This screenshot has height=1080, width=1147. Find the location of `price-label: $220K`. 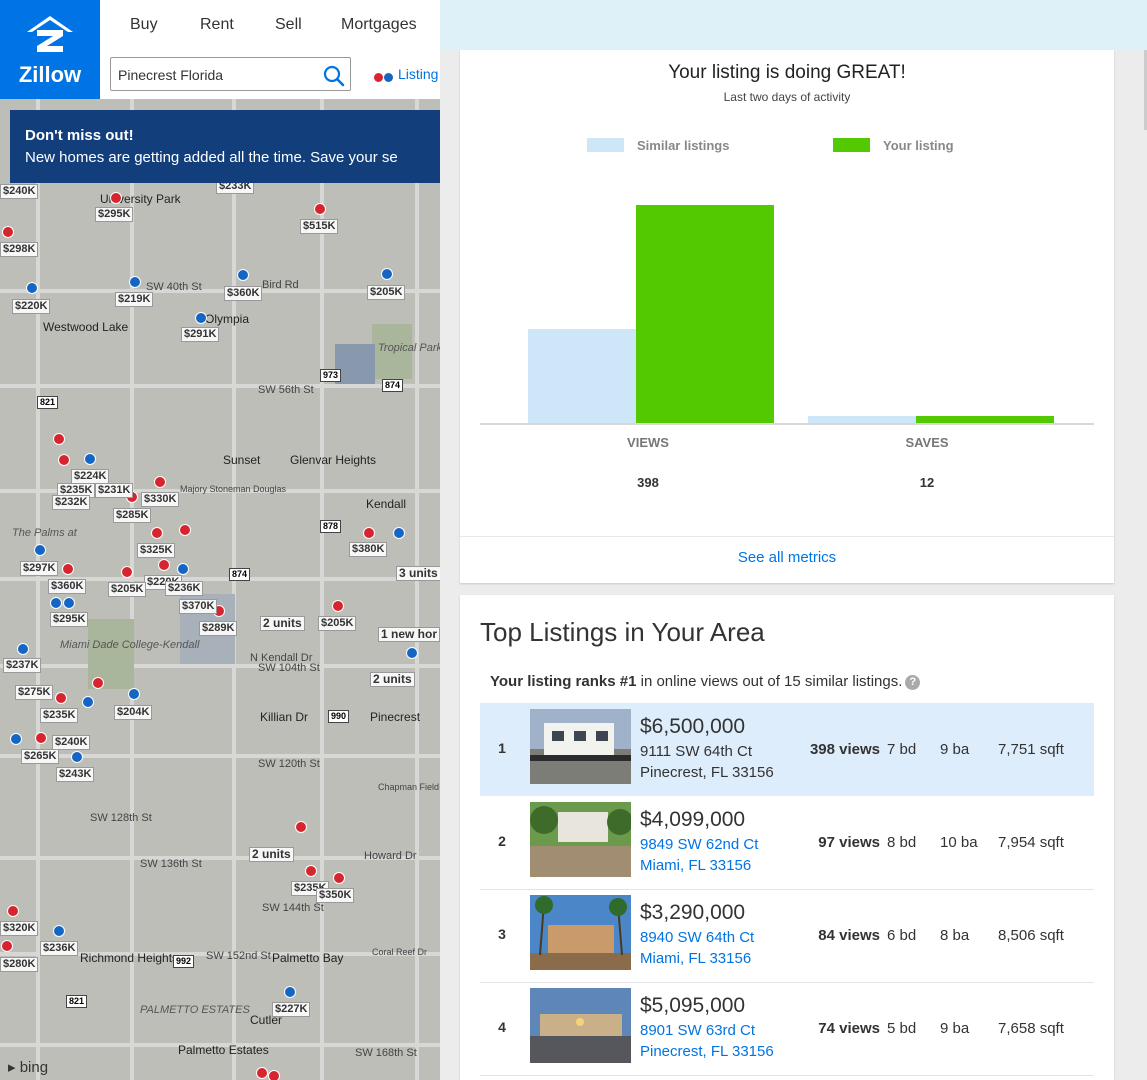

price-label: $220K is located at coordinates (31, 306).